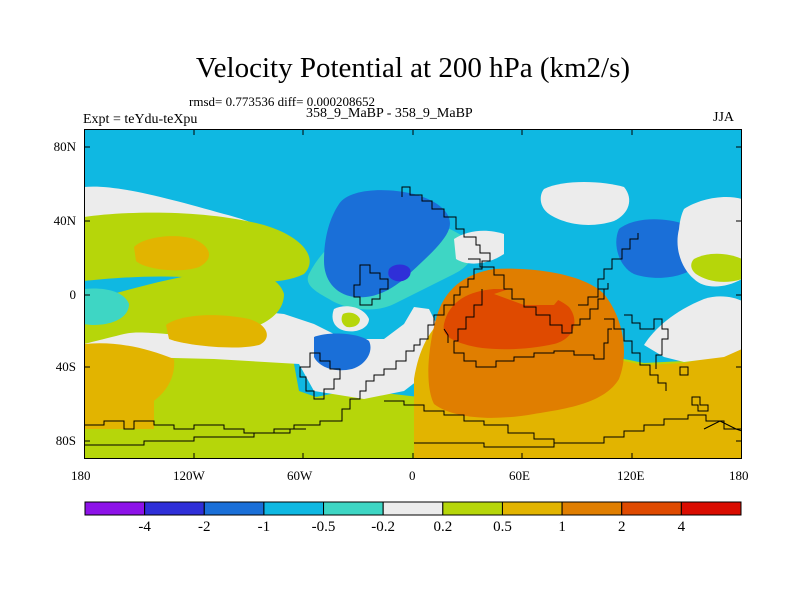 The height and width of the screenshot is (600, 800). I want to click on field-region-teal-west, so click(106, 306).